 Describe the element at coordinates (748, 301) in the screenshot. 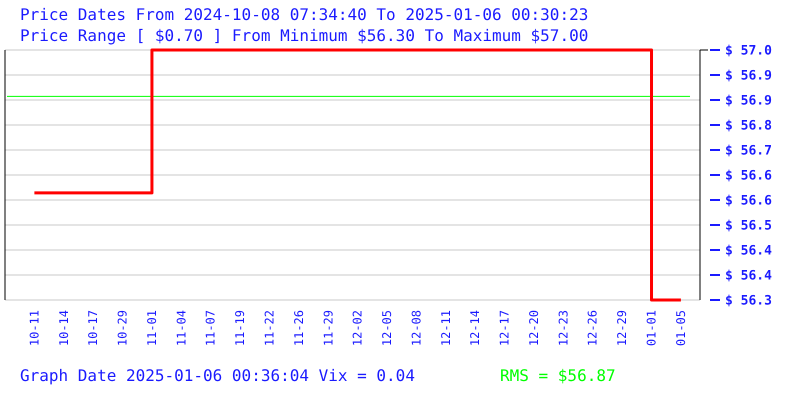

I see `y-tick-label: $ 56.3` at that location.